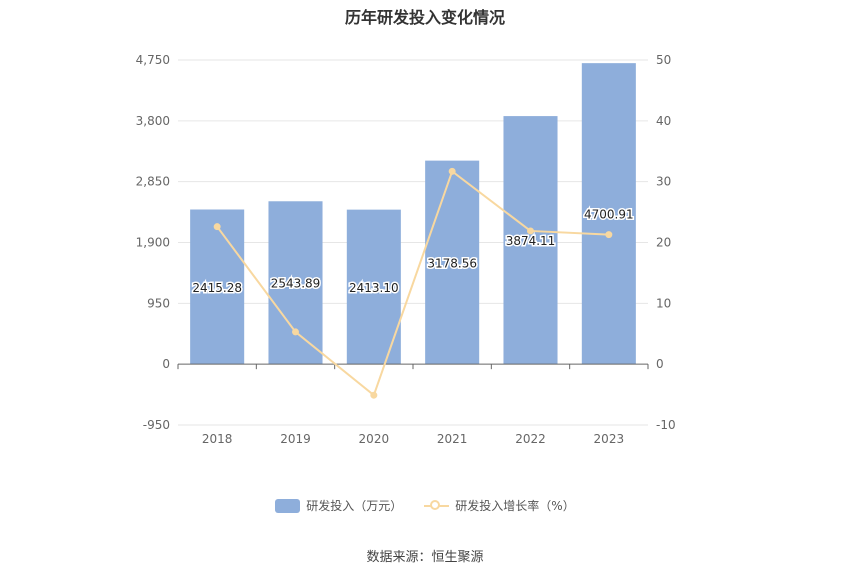  I want to click on right-tick-label: -10, so click(666, 425).